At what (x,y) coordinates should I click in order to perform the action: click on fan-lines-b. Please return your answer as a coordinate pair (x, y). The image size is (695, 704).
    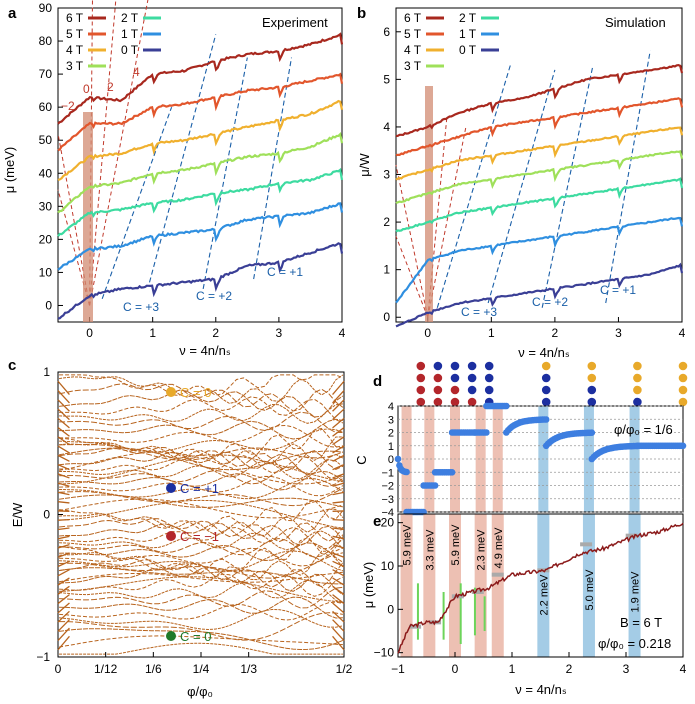
    Looking at the image, I should click on (431, 217).